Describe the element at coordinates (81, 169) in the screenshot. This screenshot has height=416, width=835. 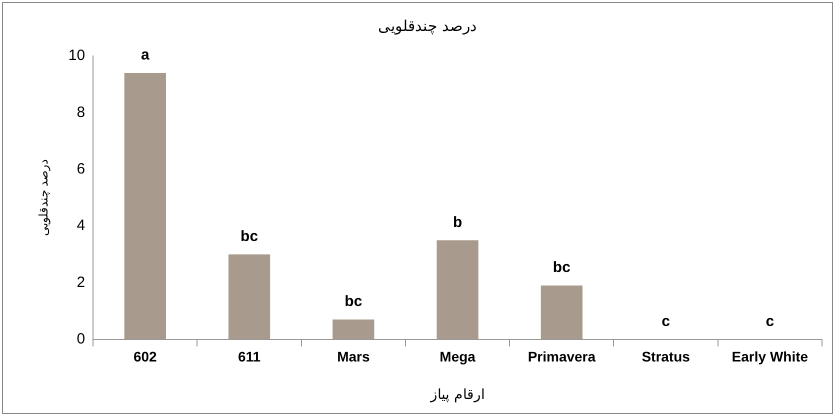
I see `y-tick-label: 6` at that location.